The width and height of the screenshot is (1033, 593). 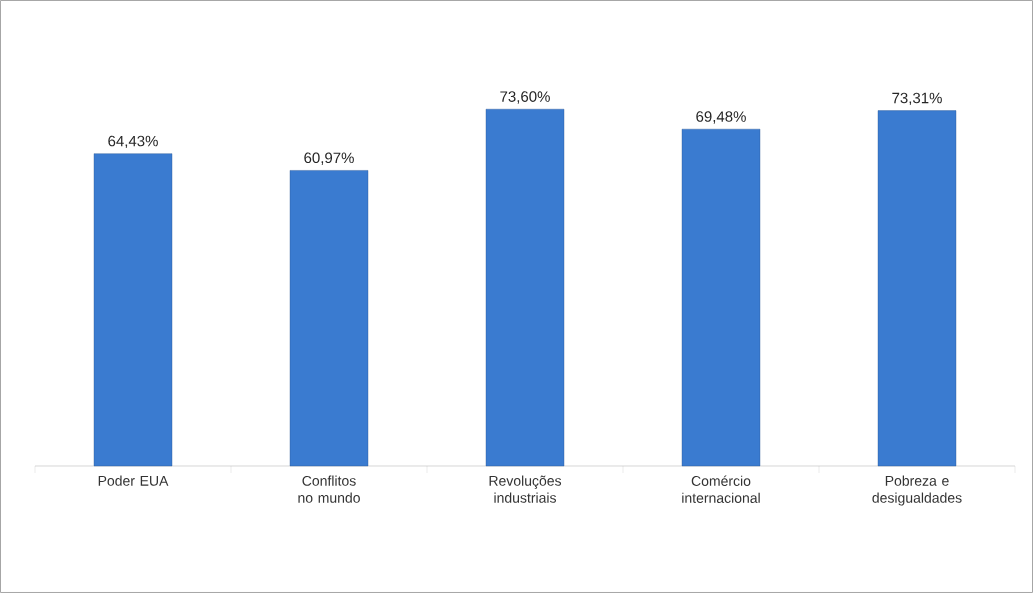 What do you see at coordinates (721, 489) in the screenshot?
I see `x-tick-label: Comércio internacional` at bounding box center [721, 489].